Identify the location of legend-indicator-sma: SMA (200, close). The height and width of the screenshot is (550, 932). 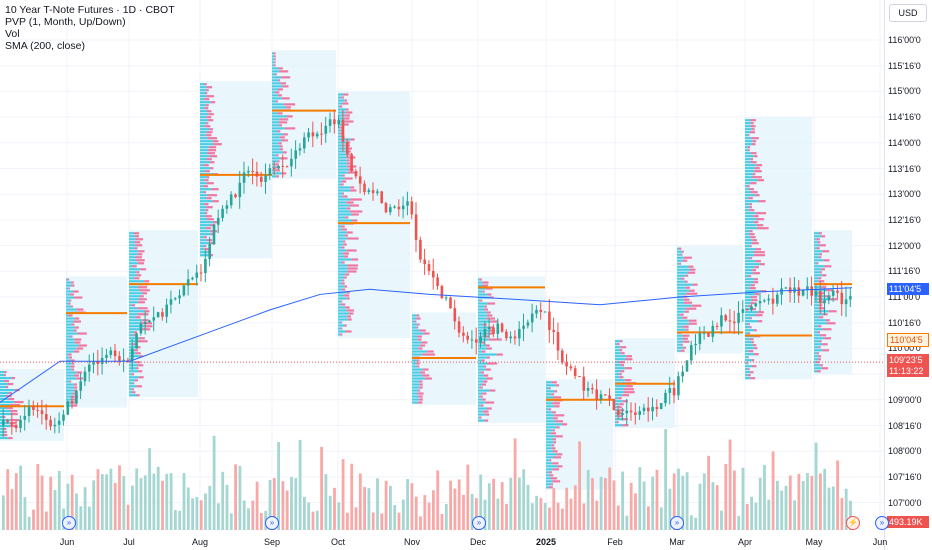
(45, 46).